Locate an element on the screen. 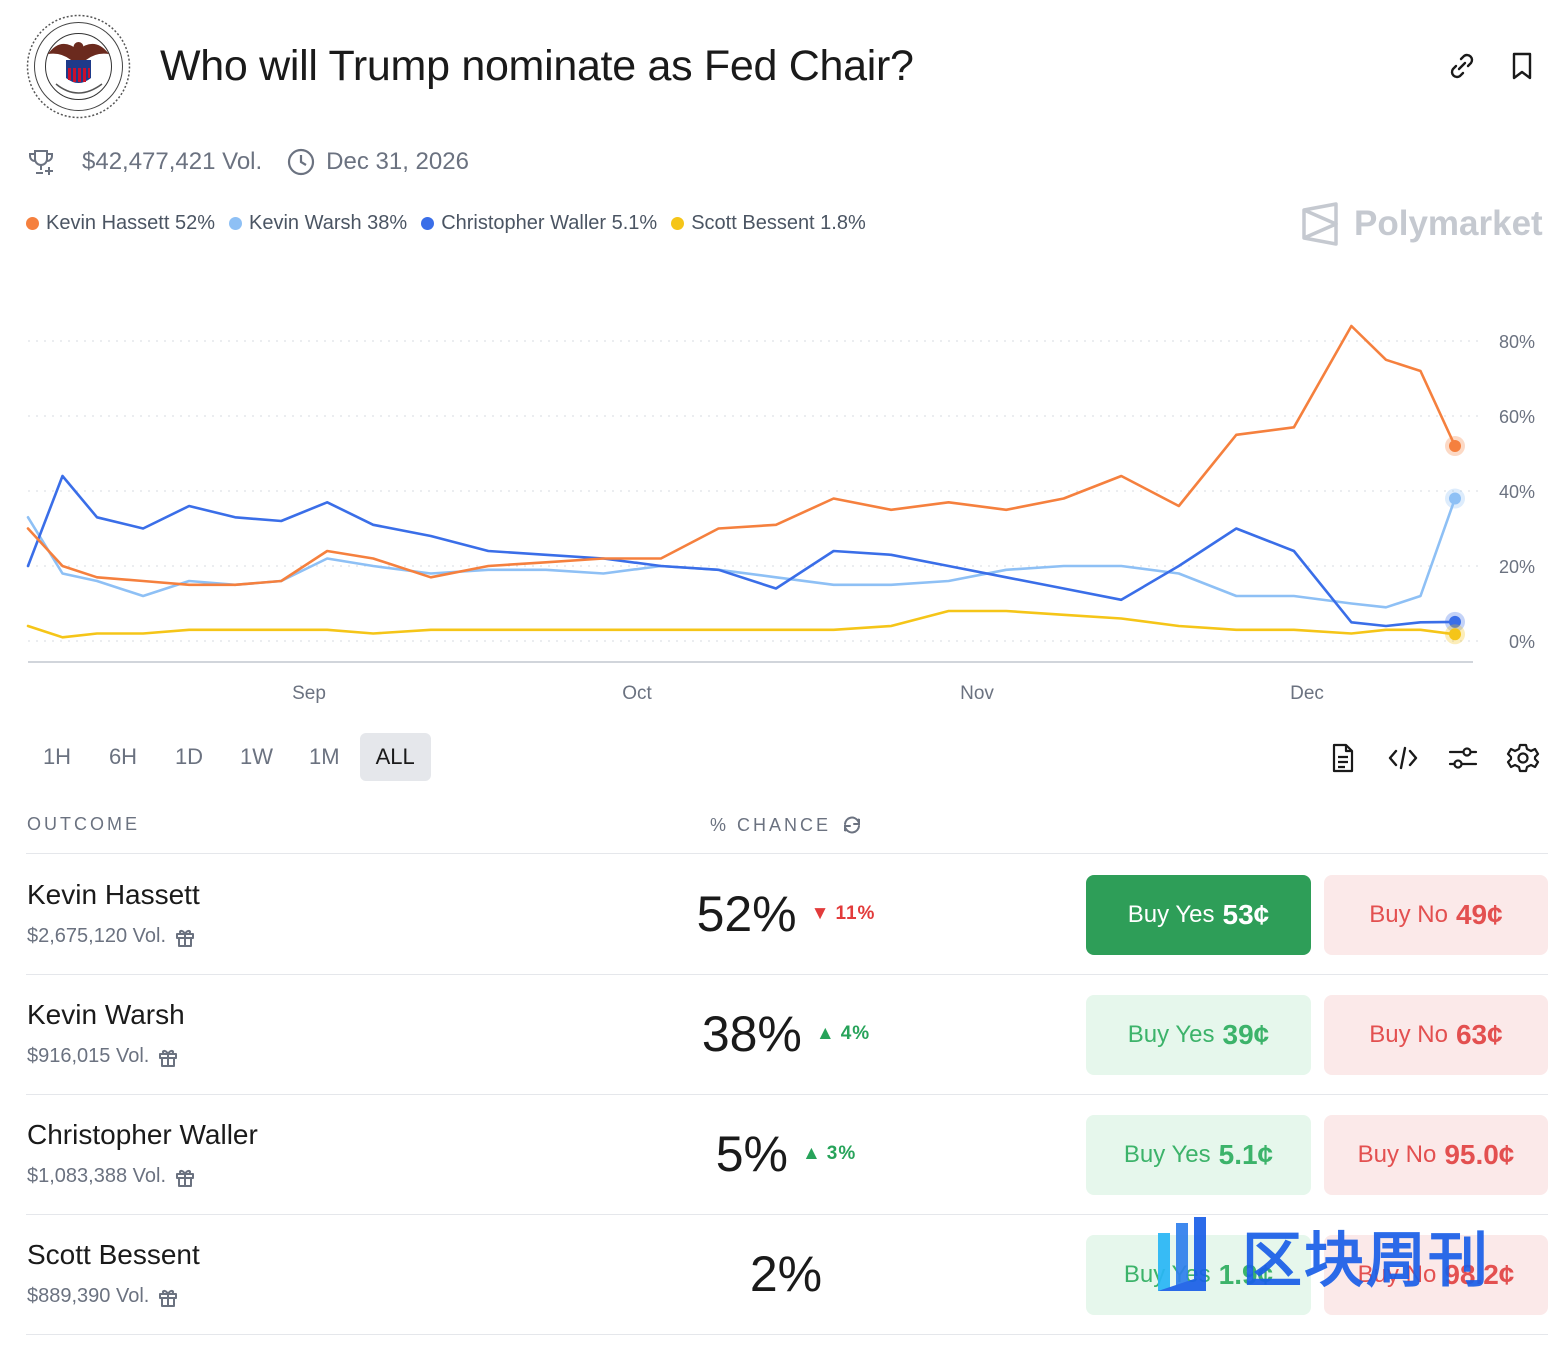 The height and width of the screenshot is (1347, 1557). outcome-volume-value: $2,675,120 Vol. is located at coordinates (97, 936).